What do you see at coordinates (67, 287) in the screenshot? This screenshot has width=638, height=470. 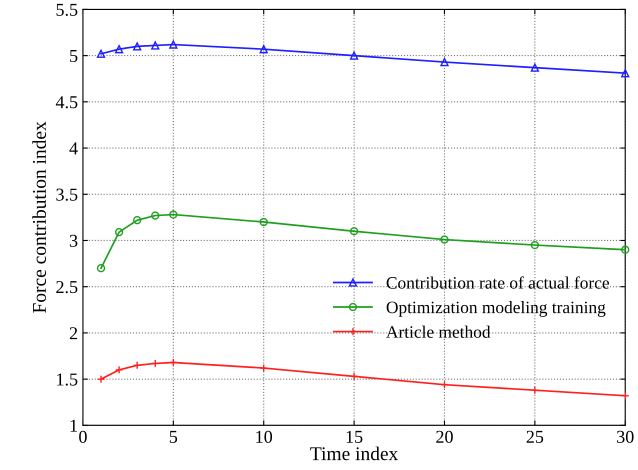 I see `y-tick-label: 2.5` at bounding box center [67, 287].